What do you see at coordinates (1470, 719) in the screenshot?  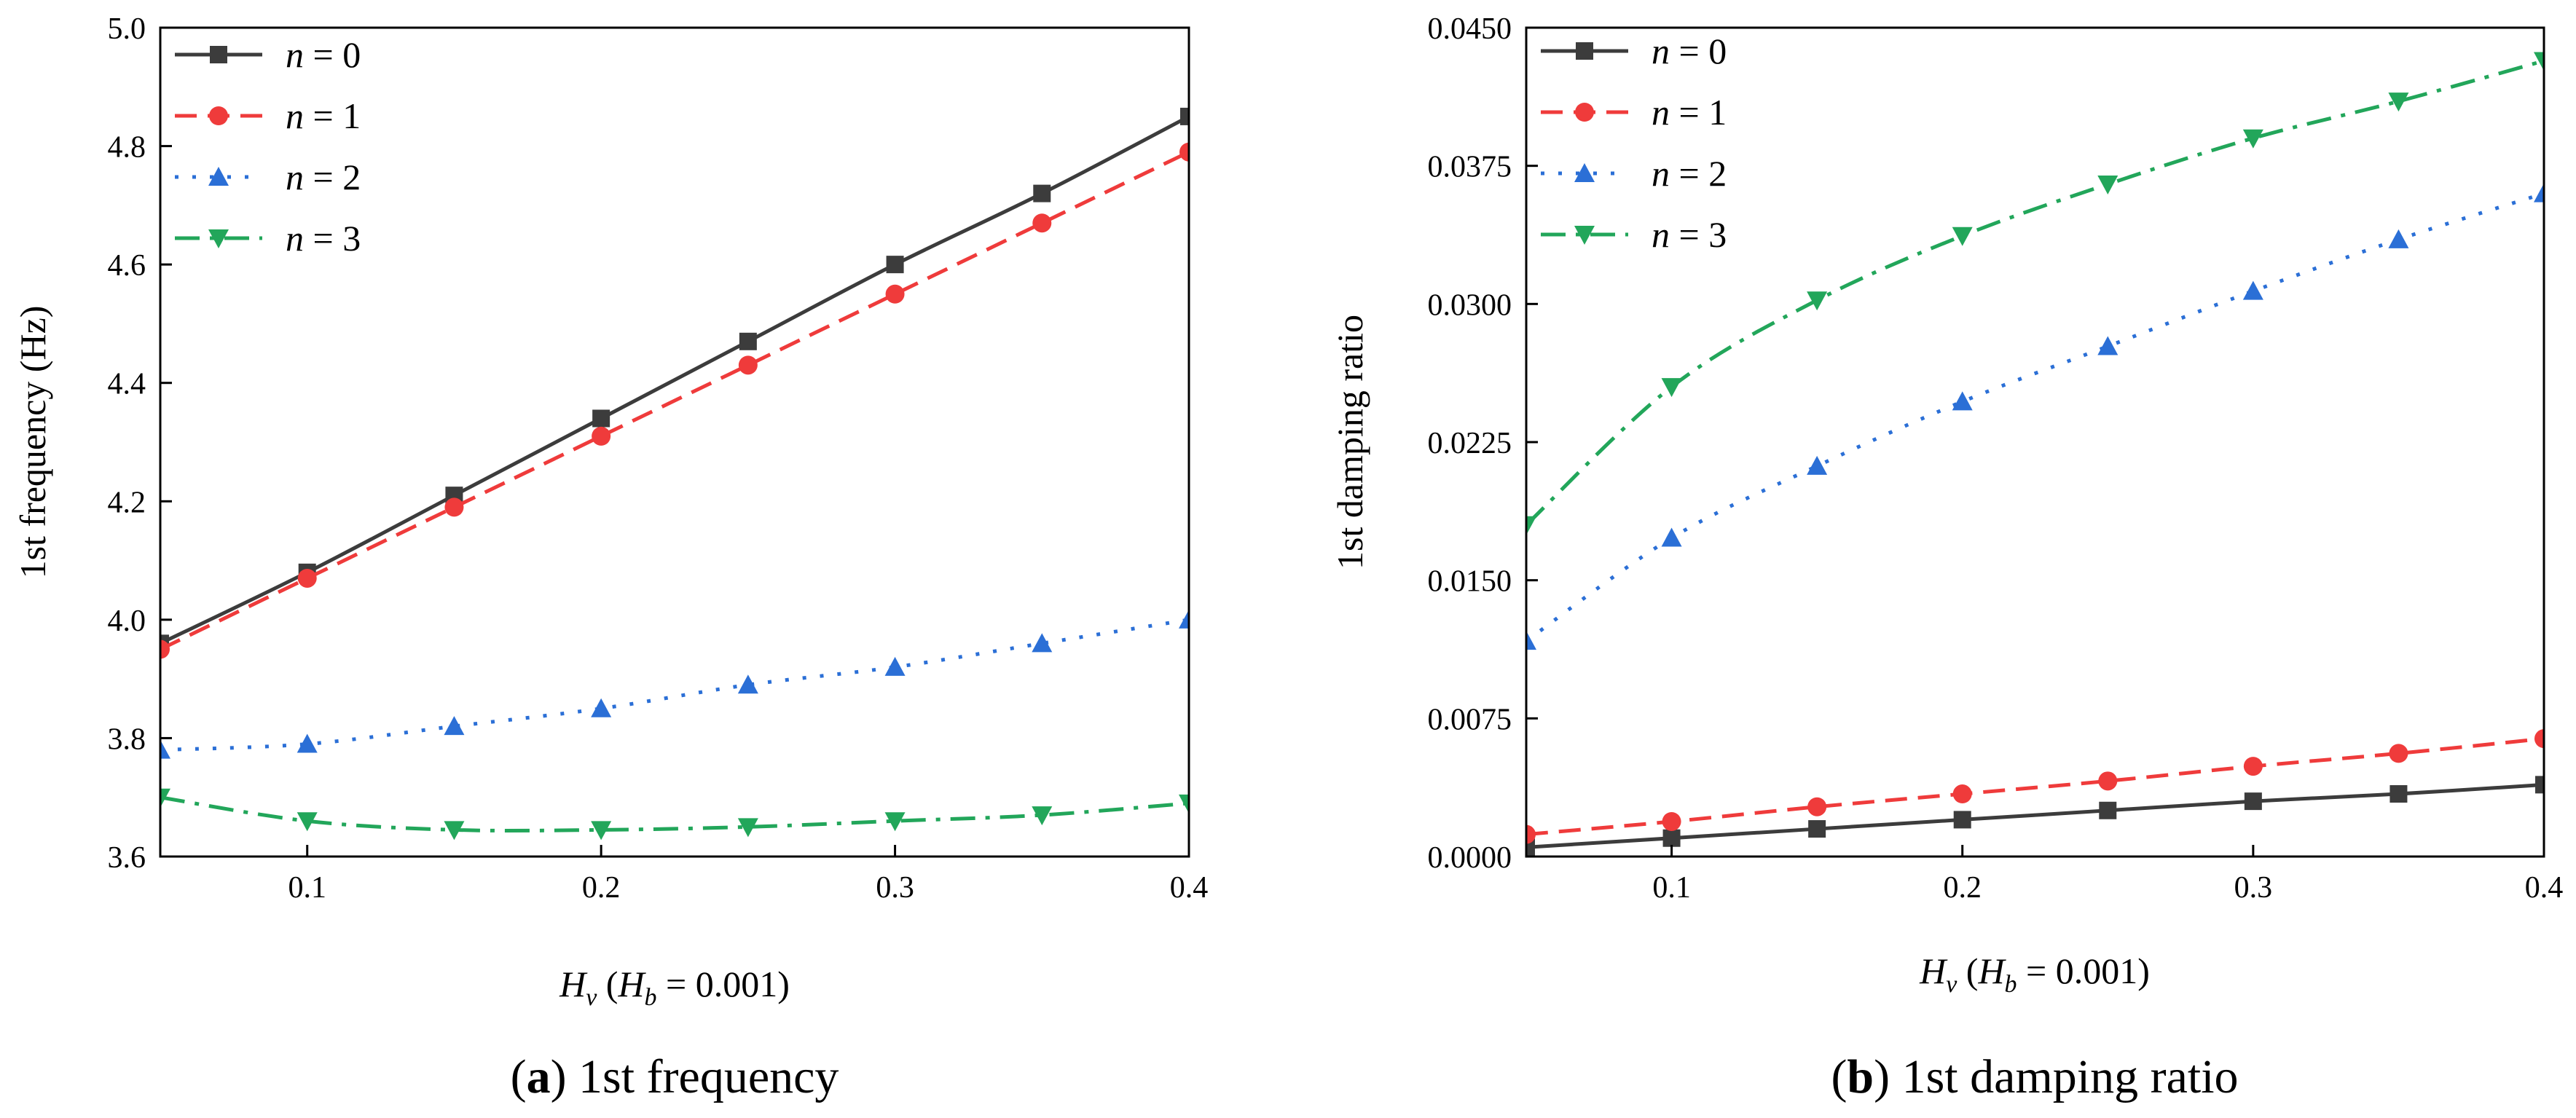 I see `y-tick-label: 0.0075` at bounding box center [1470, 719].